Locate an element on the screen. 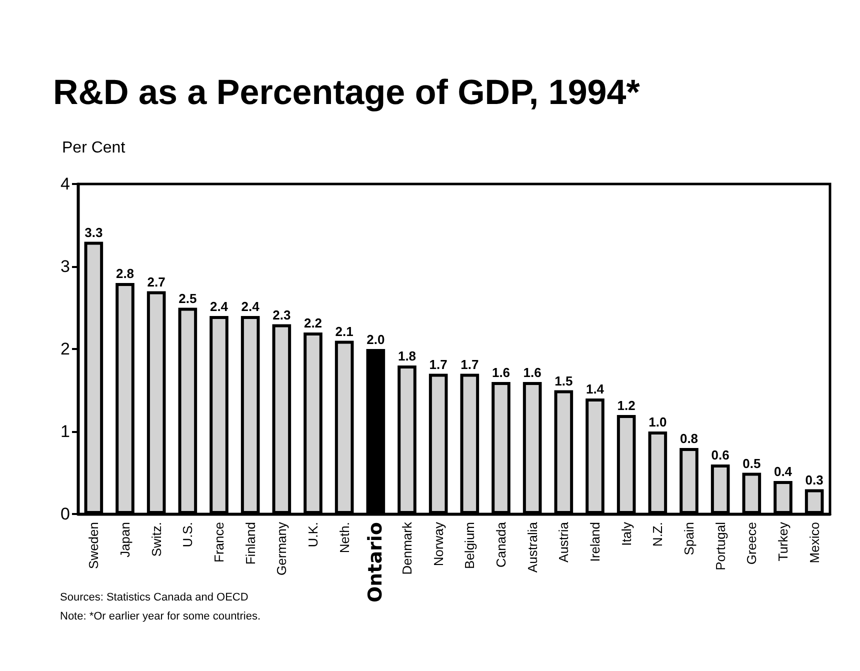 This screenshot has height=671, width=860. data-label: 0.5 is located at coordinates (751, 463).